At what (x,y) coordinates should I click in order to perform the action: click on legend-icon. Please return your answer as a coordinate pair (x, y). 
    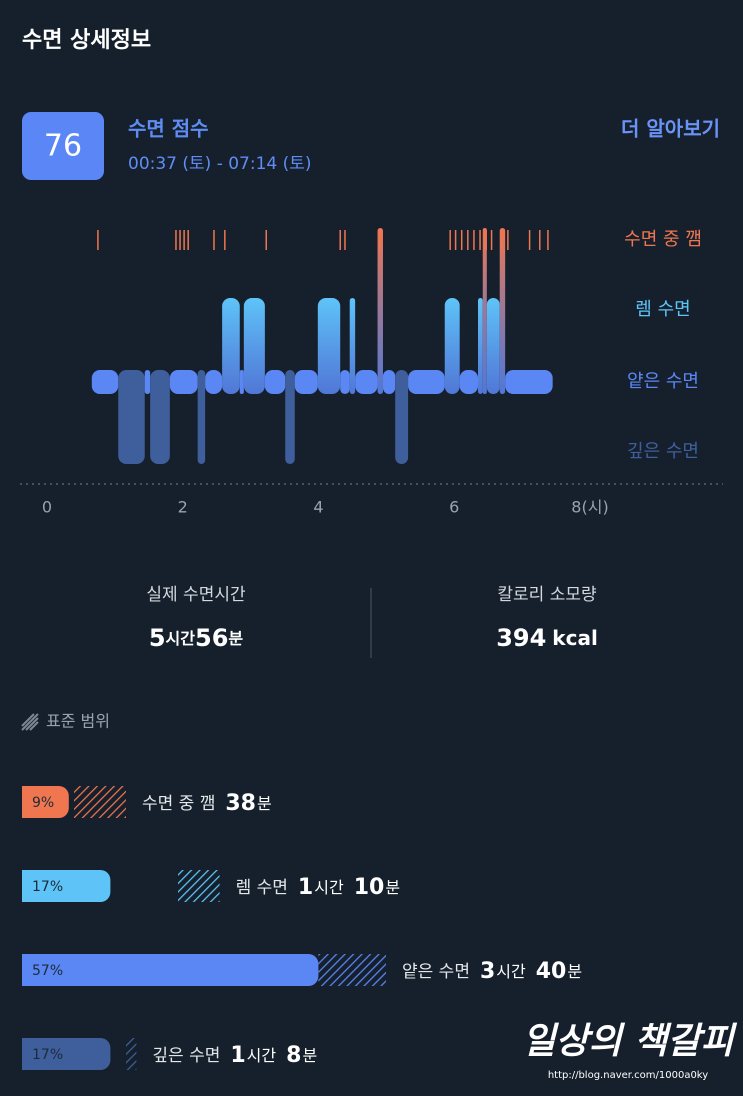
    Looking at the image, I should click on (30, 722).